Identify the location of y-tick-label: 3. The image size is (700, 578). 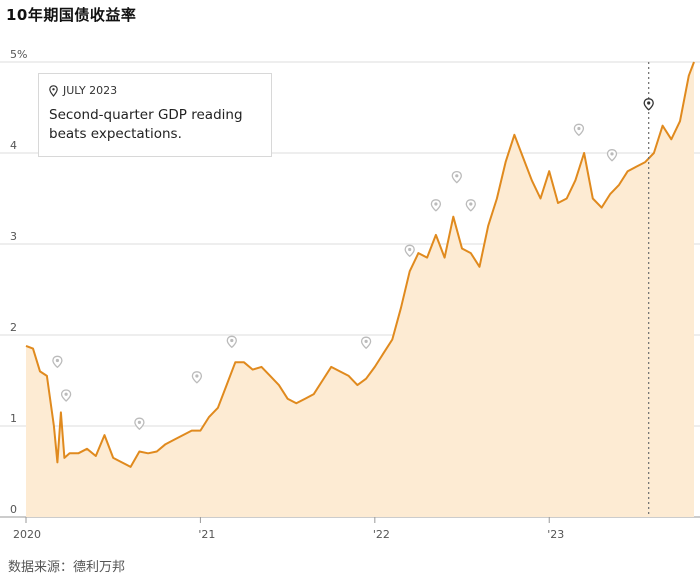
(13, 236).